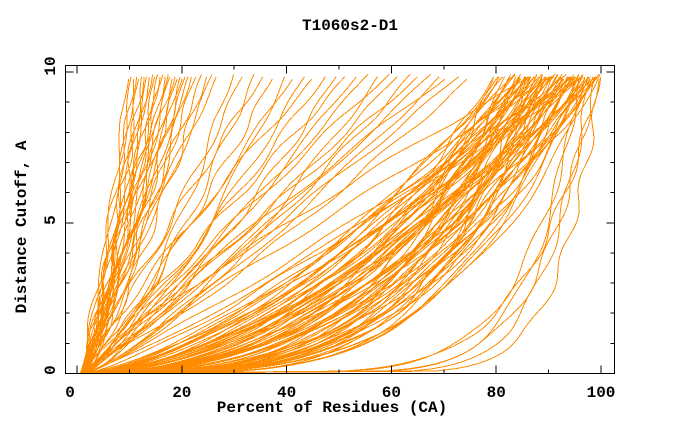 The image size is (680, 440). I want to click on x-tick-label-80: 80, so click(496, 393).